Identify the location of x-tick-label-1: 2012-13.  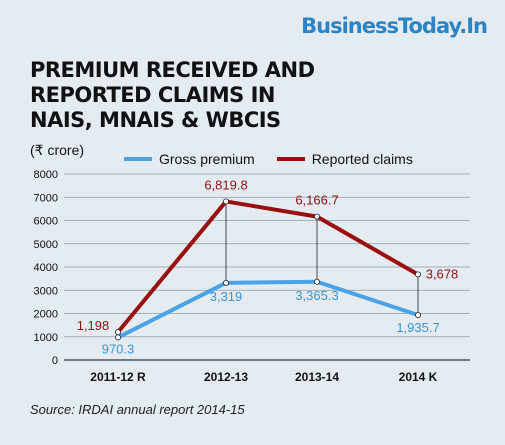
(226, 377).